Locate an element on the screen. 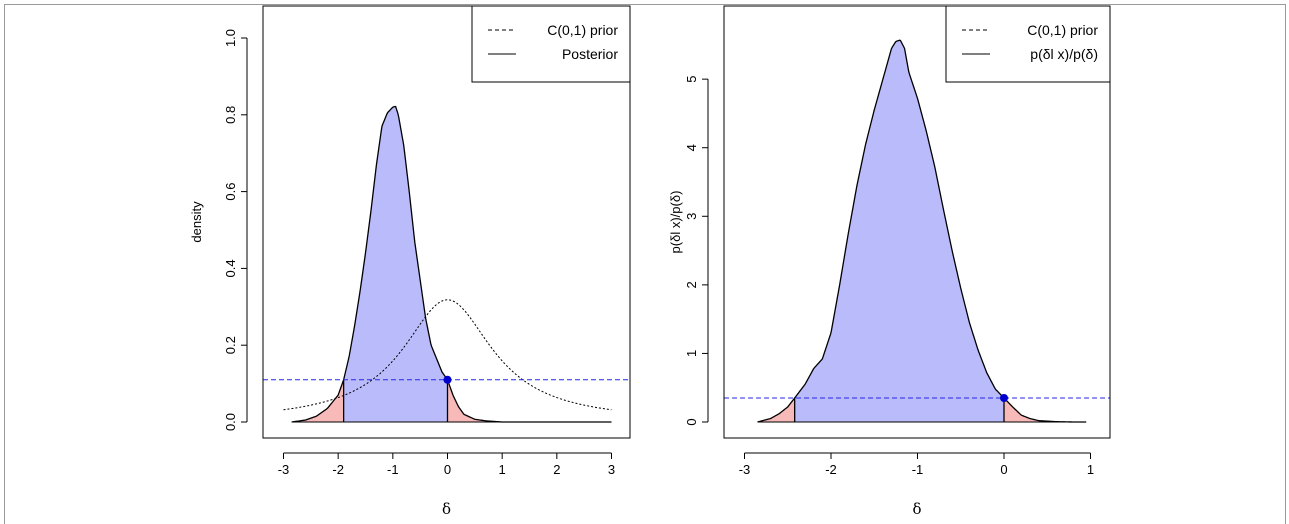 The height and width of the screenshot is (524, 1289). prior-curve is located at coordinates (447, 355).